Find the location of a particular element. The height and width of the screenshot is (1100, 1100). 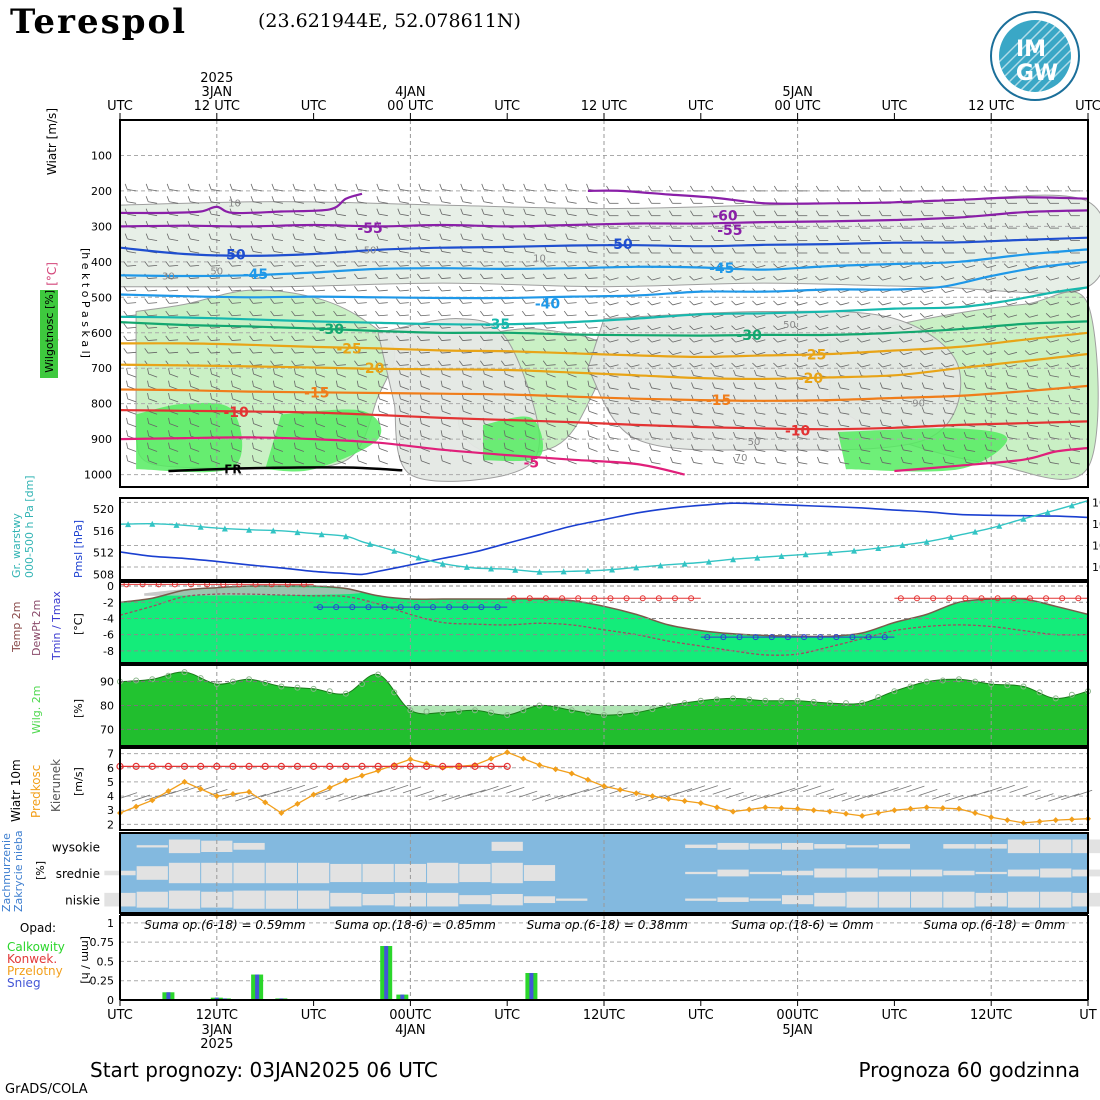

humidity-2m-label: Wilg. 2m is located at coordinates (36, 710).